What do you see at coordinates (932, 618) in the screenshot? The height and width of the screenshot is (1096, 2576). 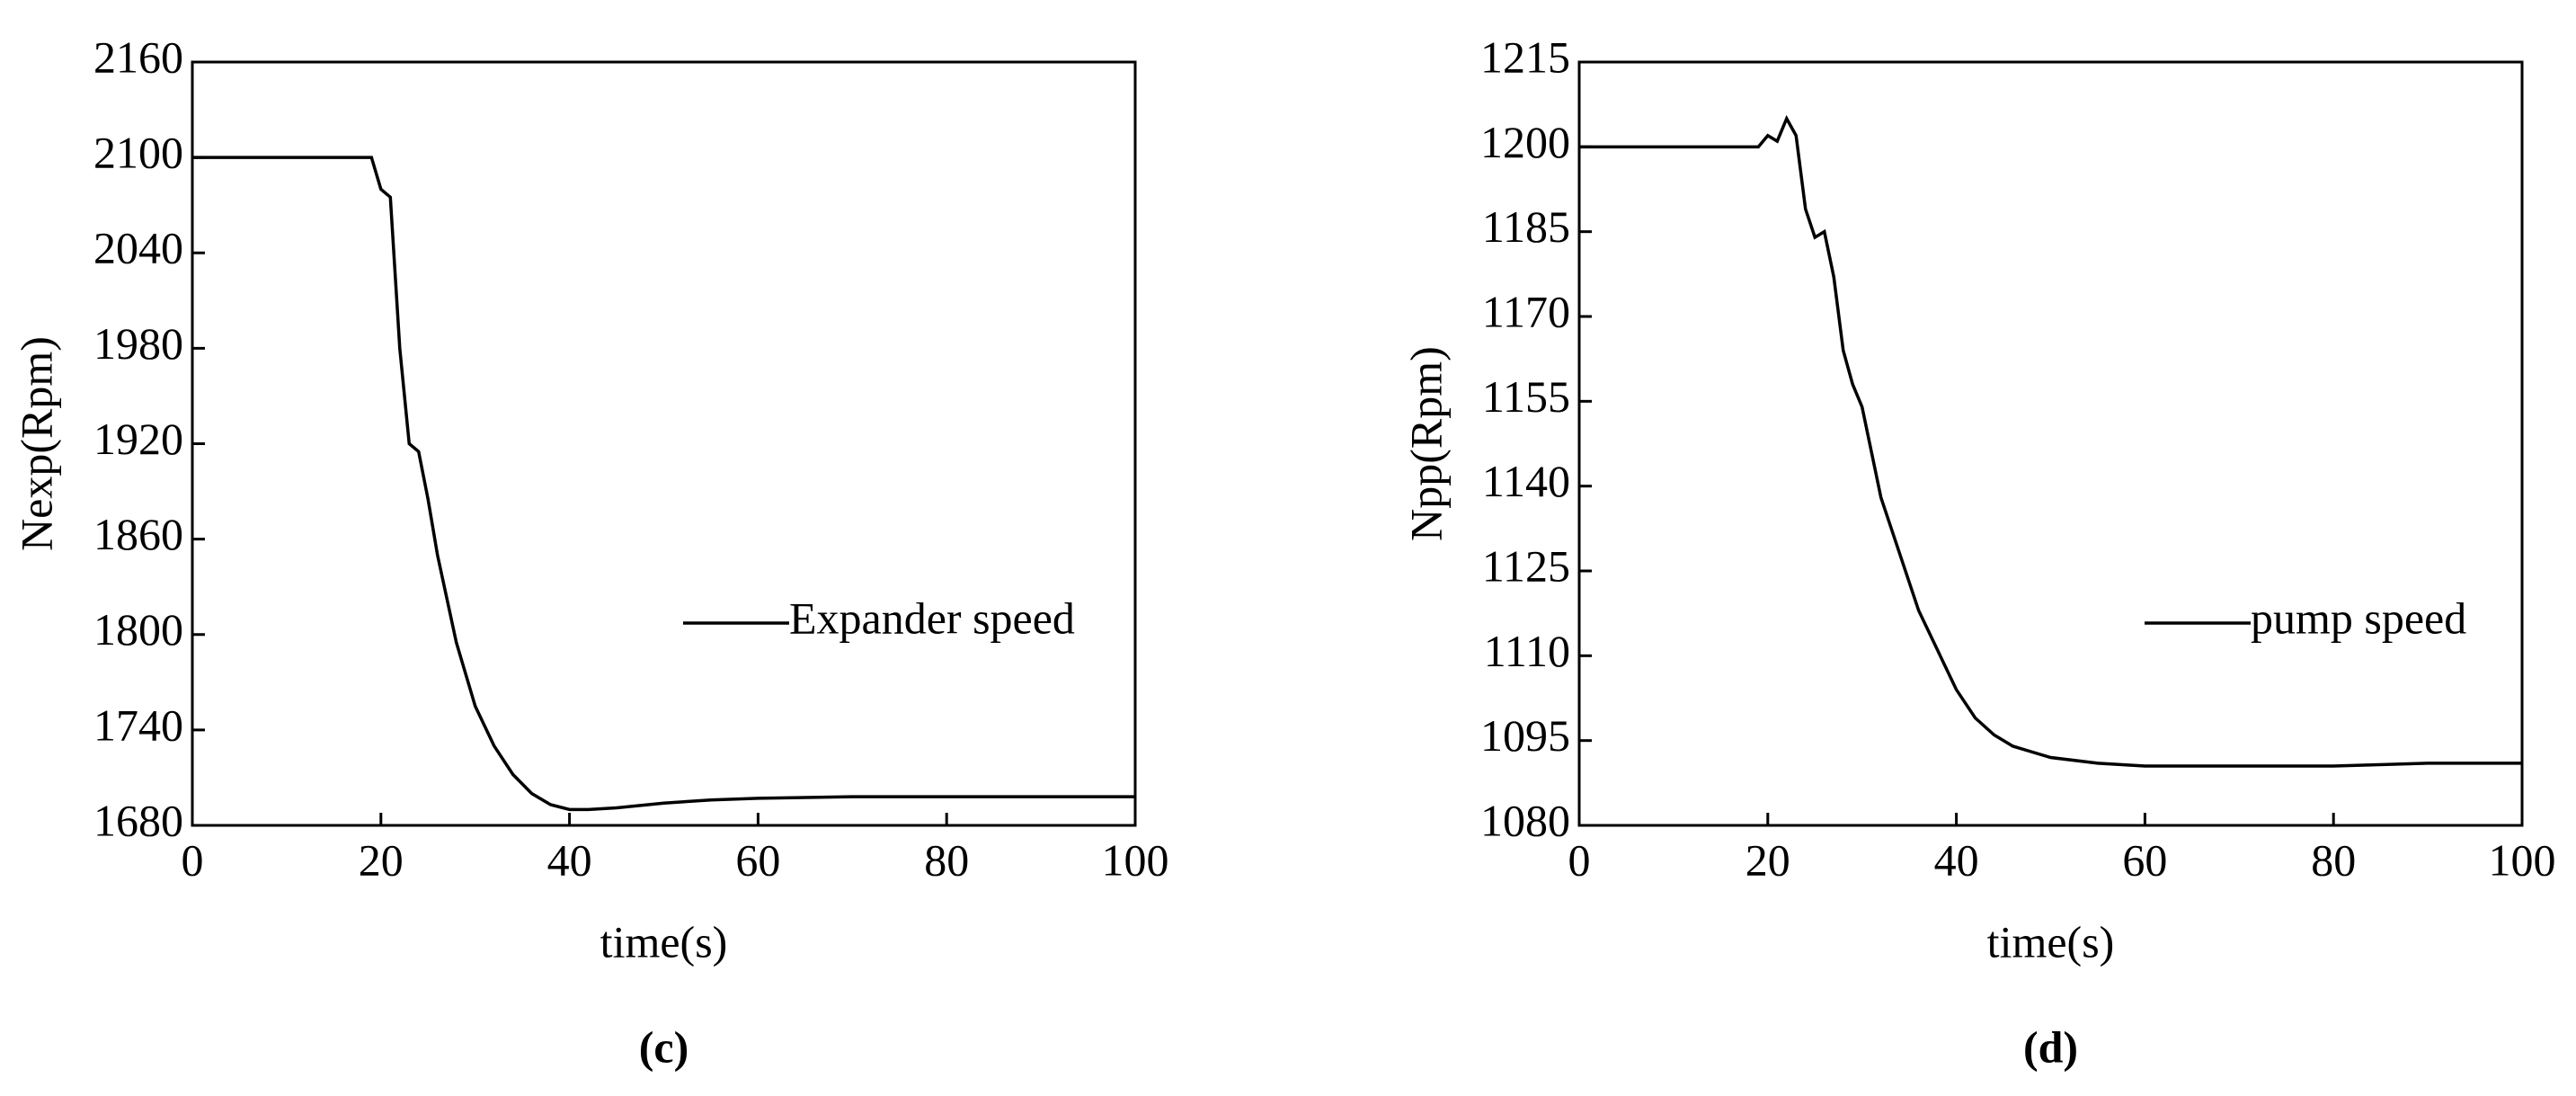 I see `legend-label: Expander speed` at bounding box center [932, 618].